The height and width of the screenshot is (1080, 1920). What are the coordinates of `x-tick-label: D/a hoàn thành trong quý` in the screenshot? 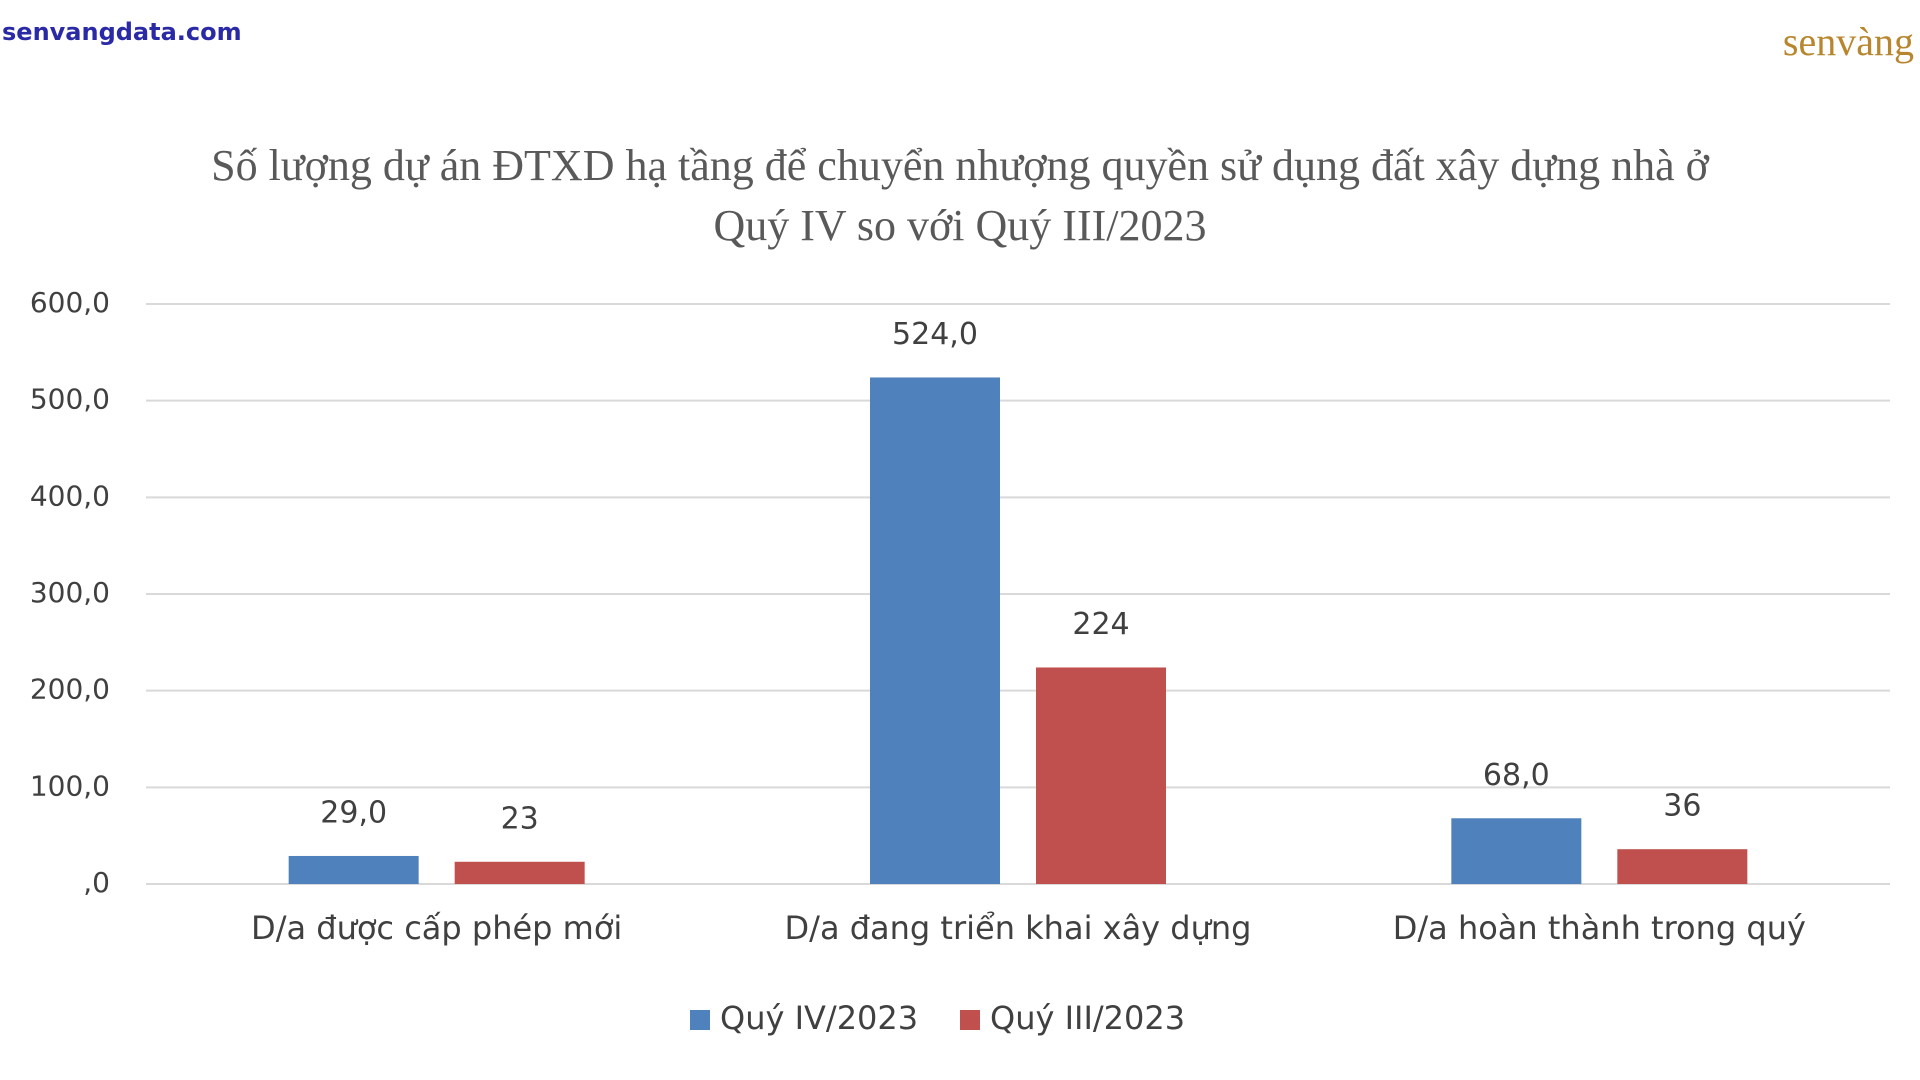 It's located at (1599, 928).